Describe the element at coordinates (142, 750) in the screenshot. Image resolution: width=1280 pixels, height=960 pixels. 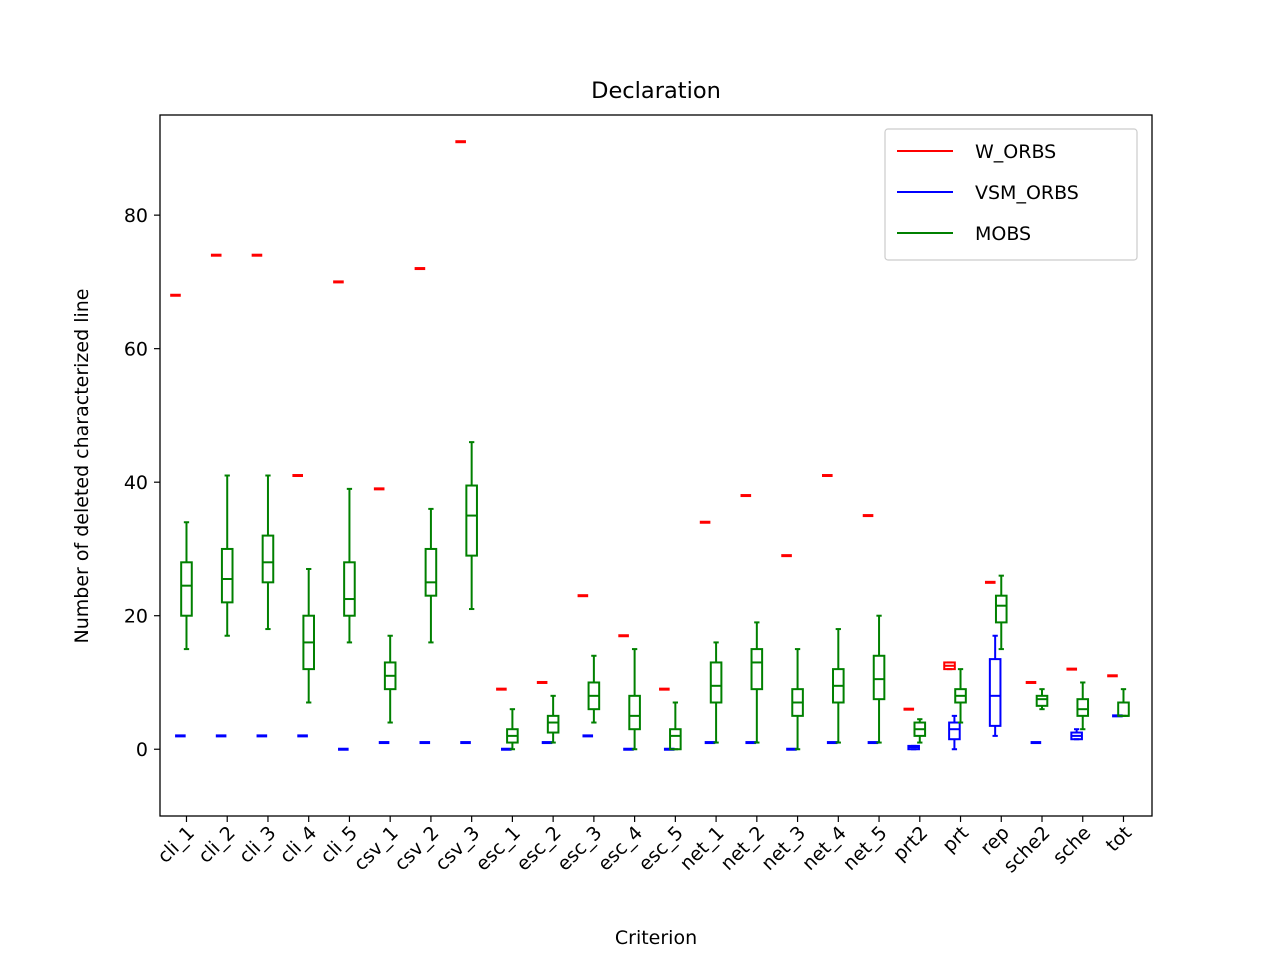
I see `y-tick-label: 0` at that location.